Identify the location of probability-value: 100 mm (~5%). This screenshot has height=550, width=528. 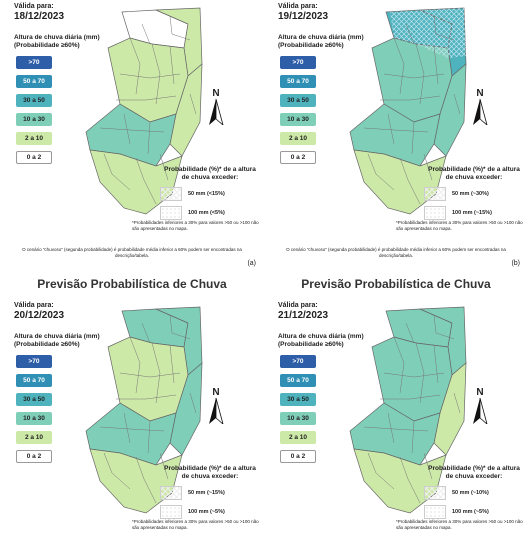
(470, 512).